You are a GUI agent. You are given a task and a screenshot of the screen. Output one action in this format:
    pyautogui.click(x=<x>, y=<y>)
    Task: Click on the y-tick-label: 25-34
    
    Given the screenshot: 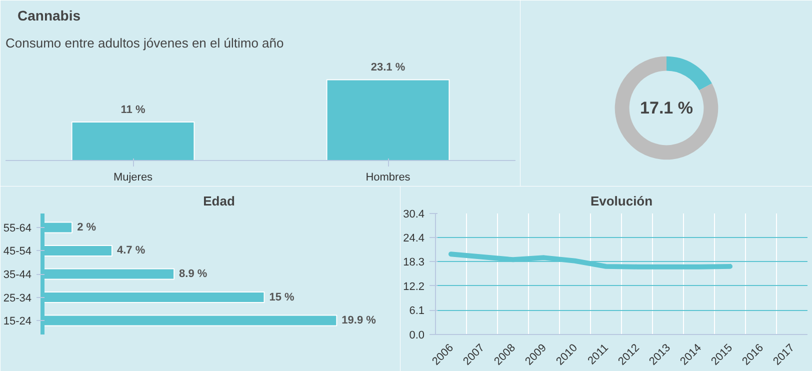 What is the action you would take?
    pyautogui.click(x=17, y=298)
    